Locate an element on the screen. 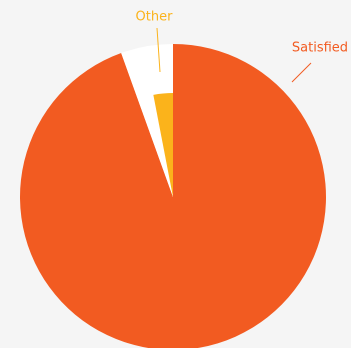 The image size is (351, 348). pie-slice is located at coordinates (147, 120).